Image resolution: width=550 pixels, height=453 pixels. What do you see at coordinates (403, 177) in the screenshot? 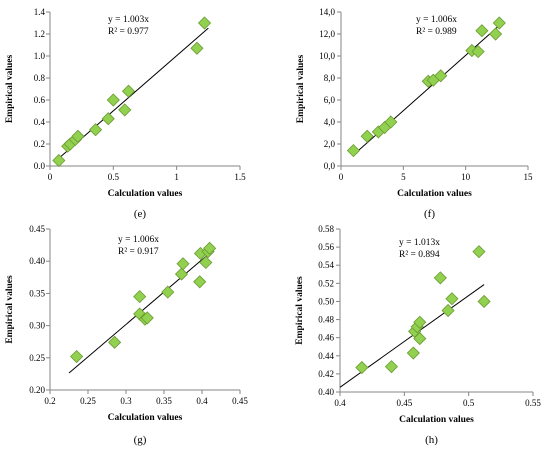
I see `x-tick-label: 5` at bounding box center [403, 177].